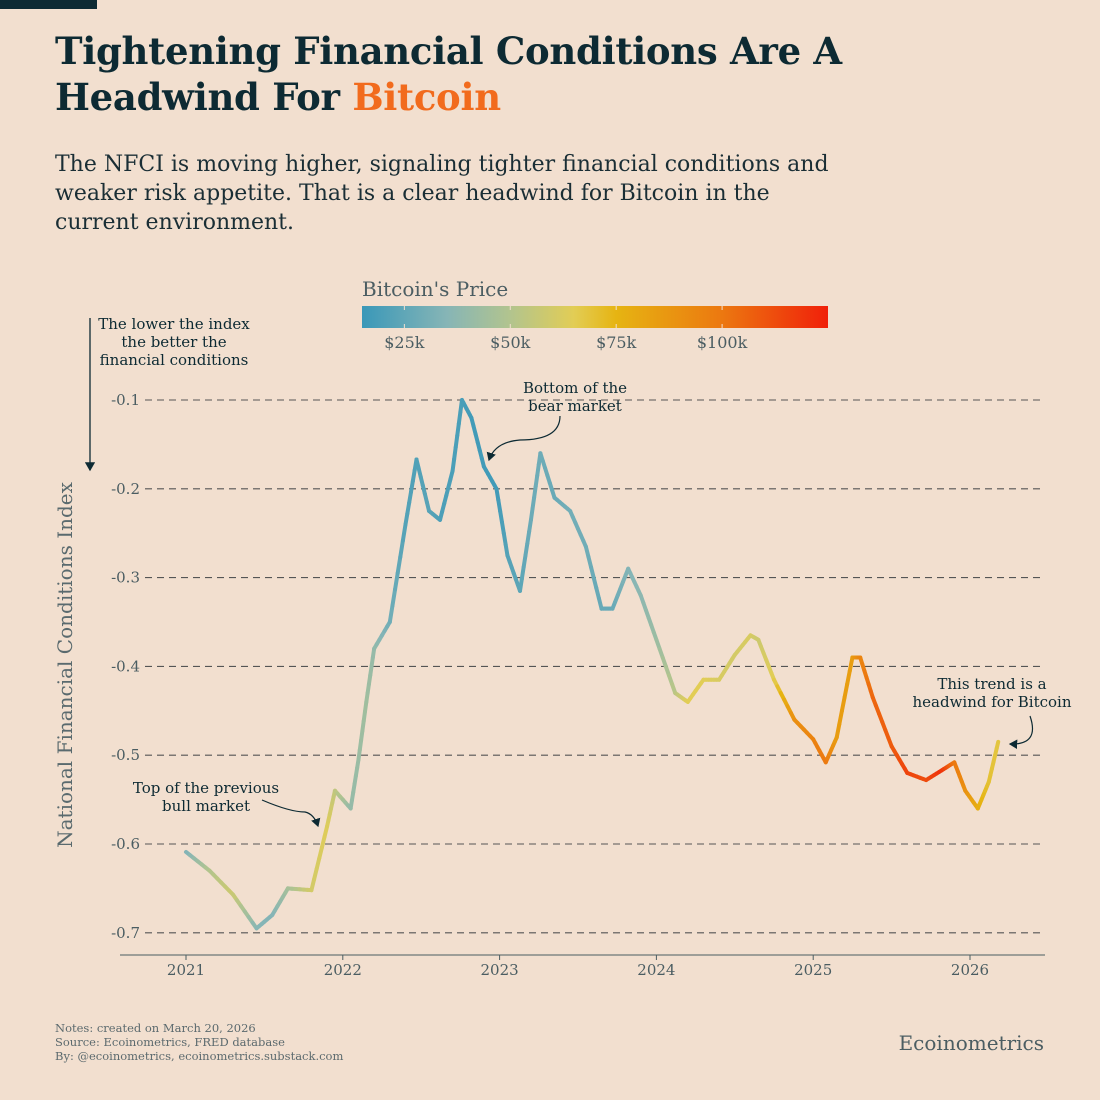 The width and height of the screenshot is (1100, 1100). I want to click on y-tick-label: -0.7, so click(125, 933).